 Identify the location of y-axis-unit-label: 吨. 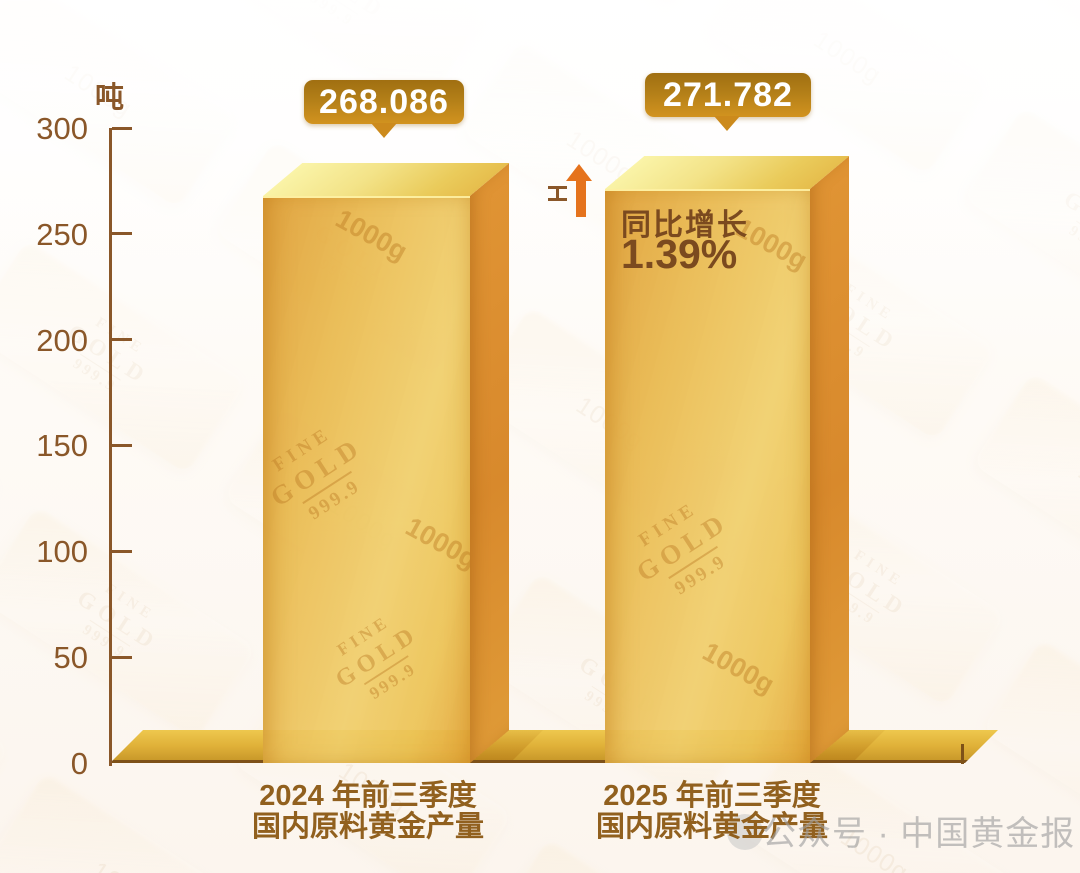
(110, 98).